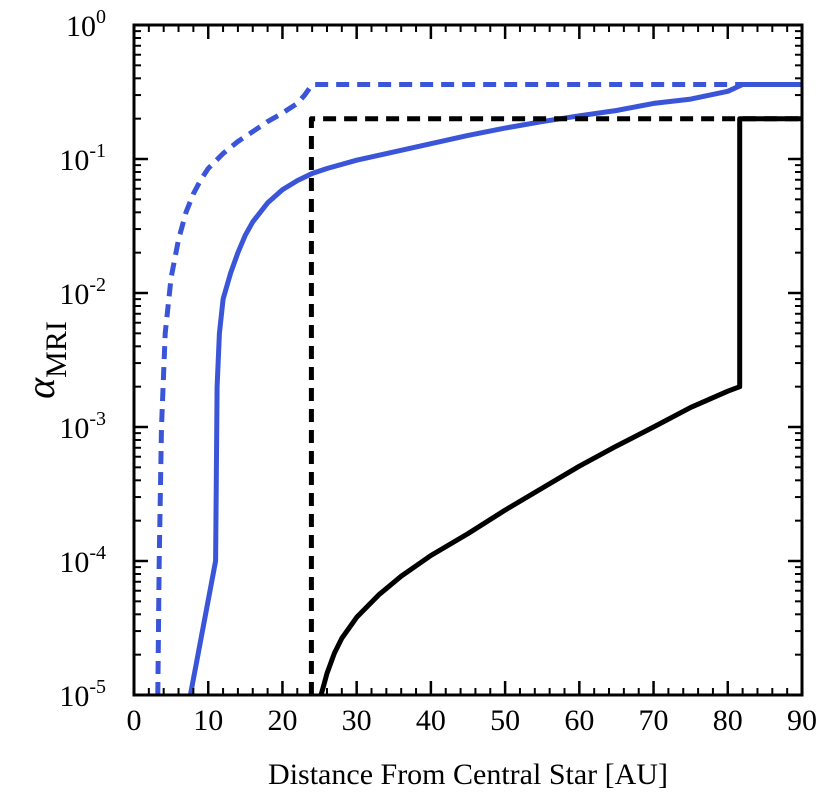  I want to click on y-tick-label: 10⁻⁵, so click(82, 694).